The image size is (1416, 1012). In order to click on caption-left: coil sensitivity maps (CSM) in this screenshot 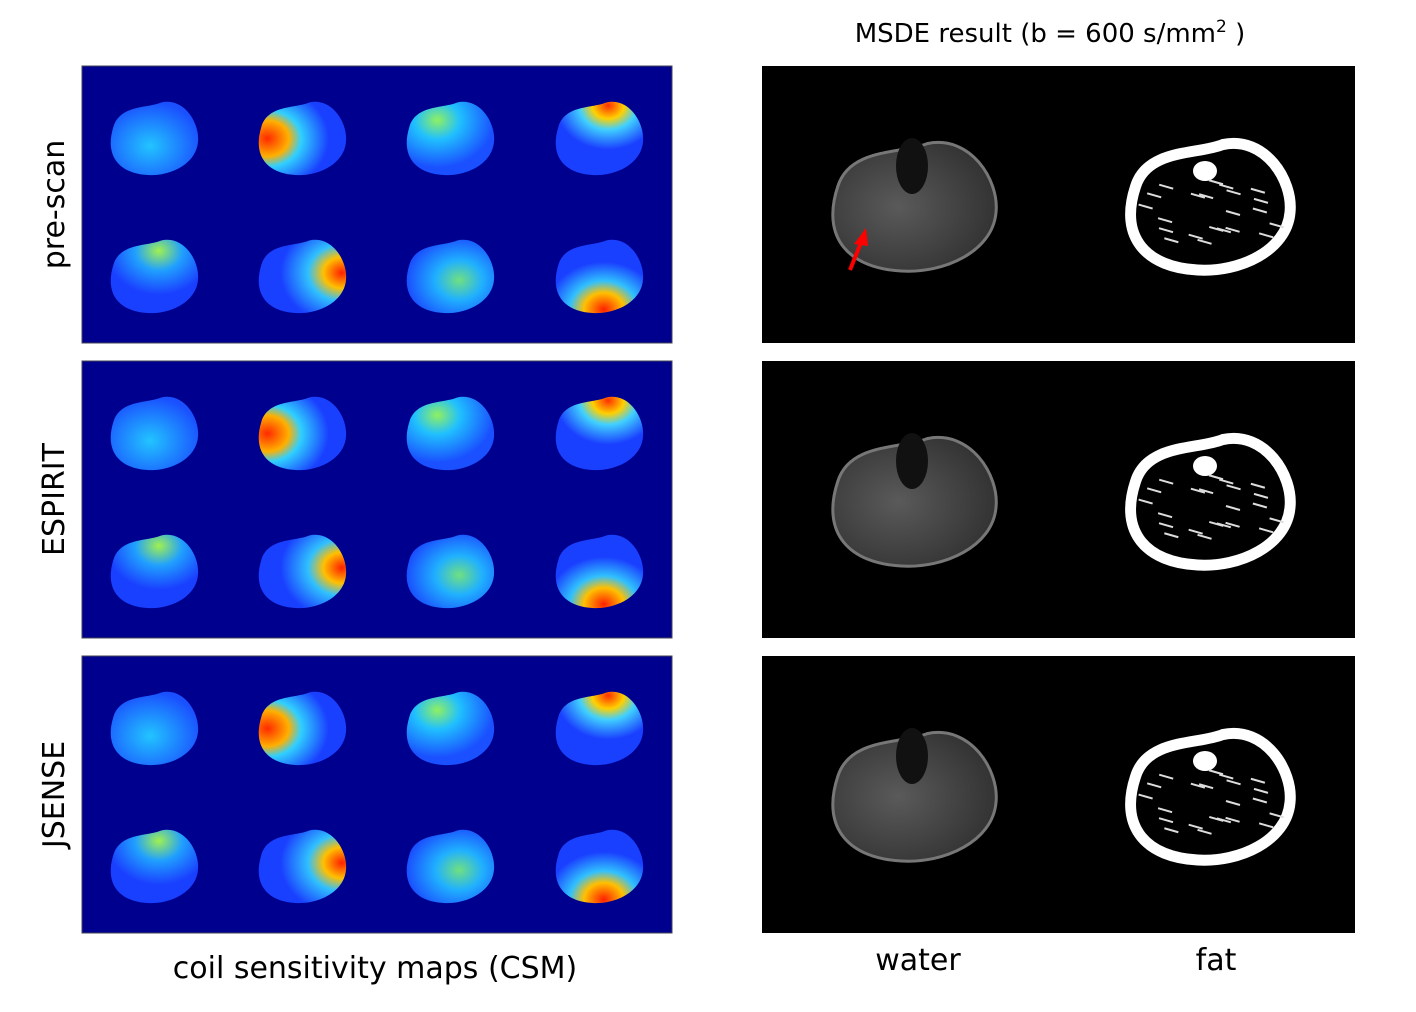, I will do `click(375, 968)`.